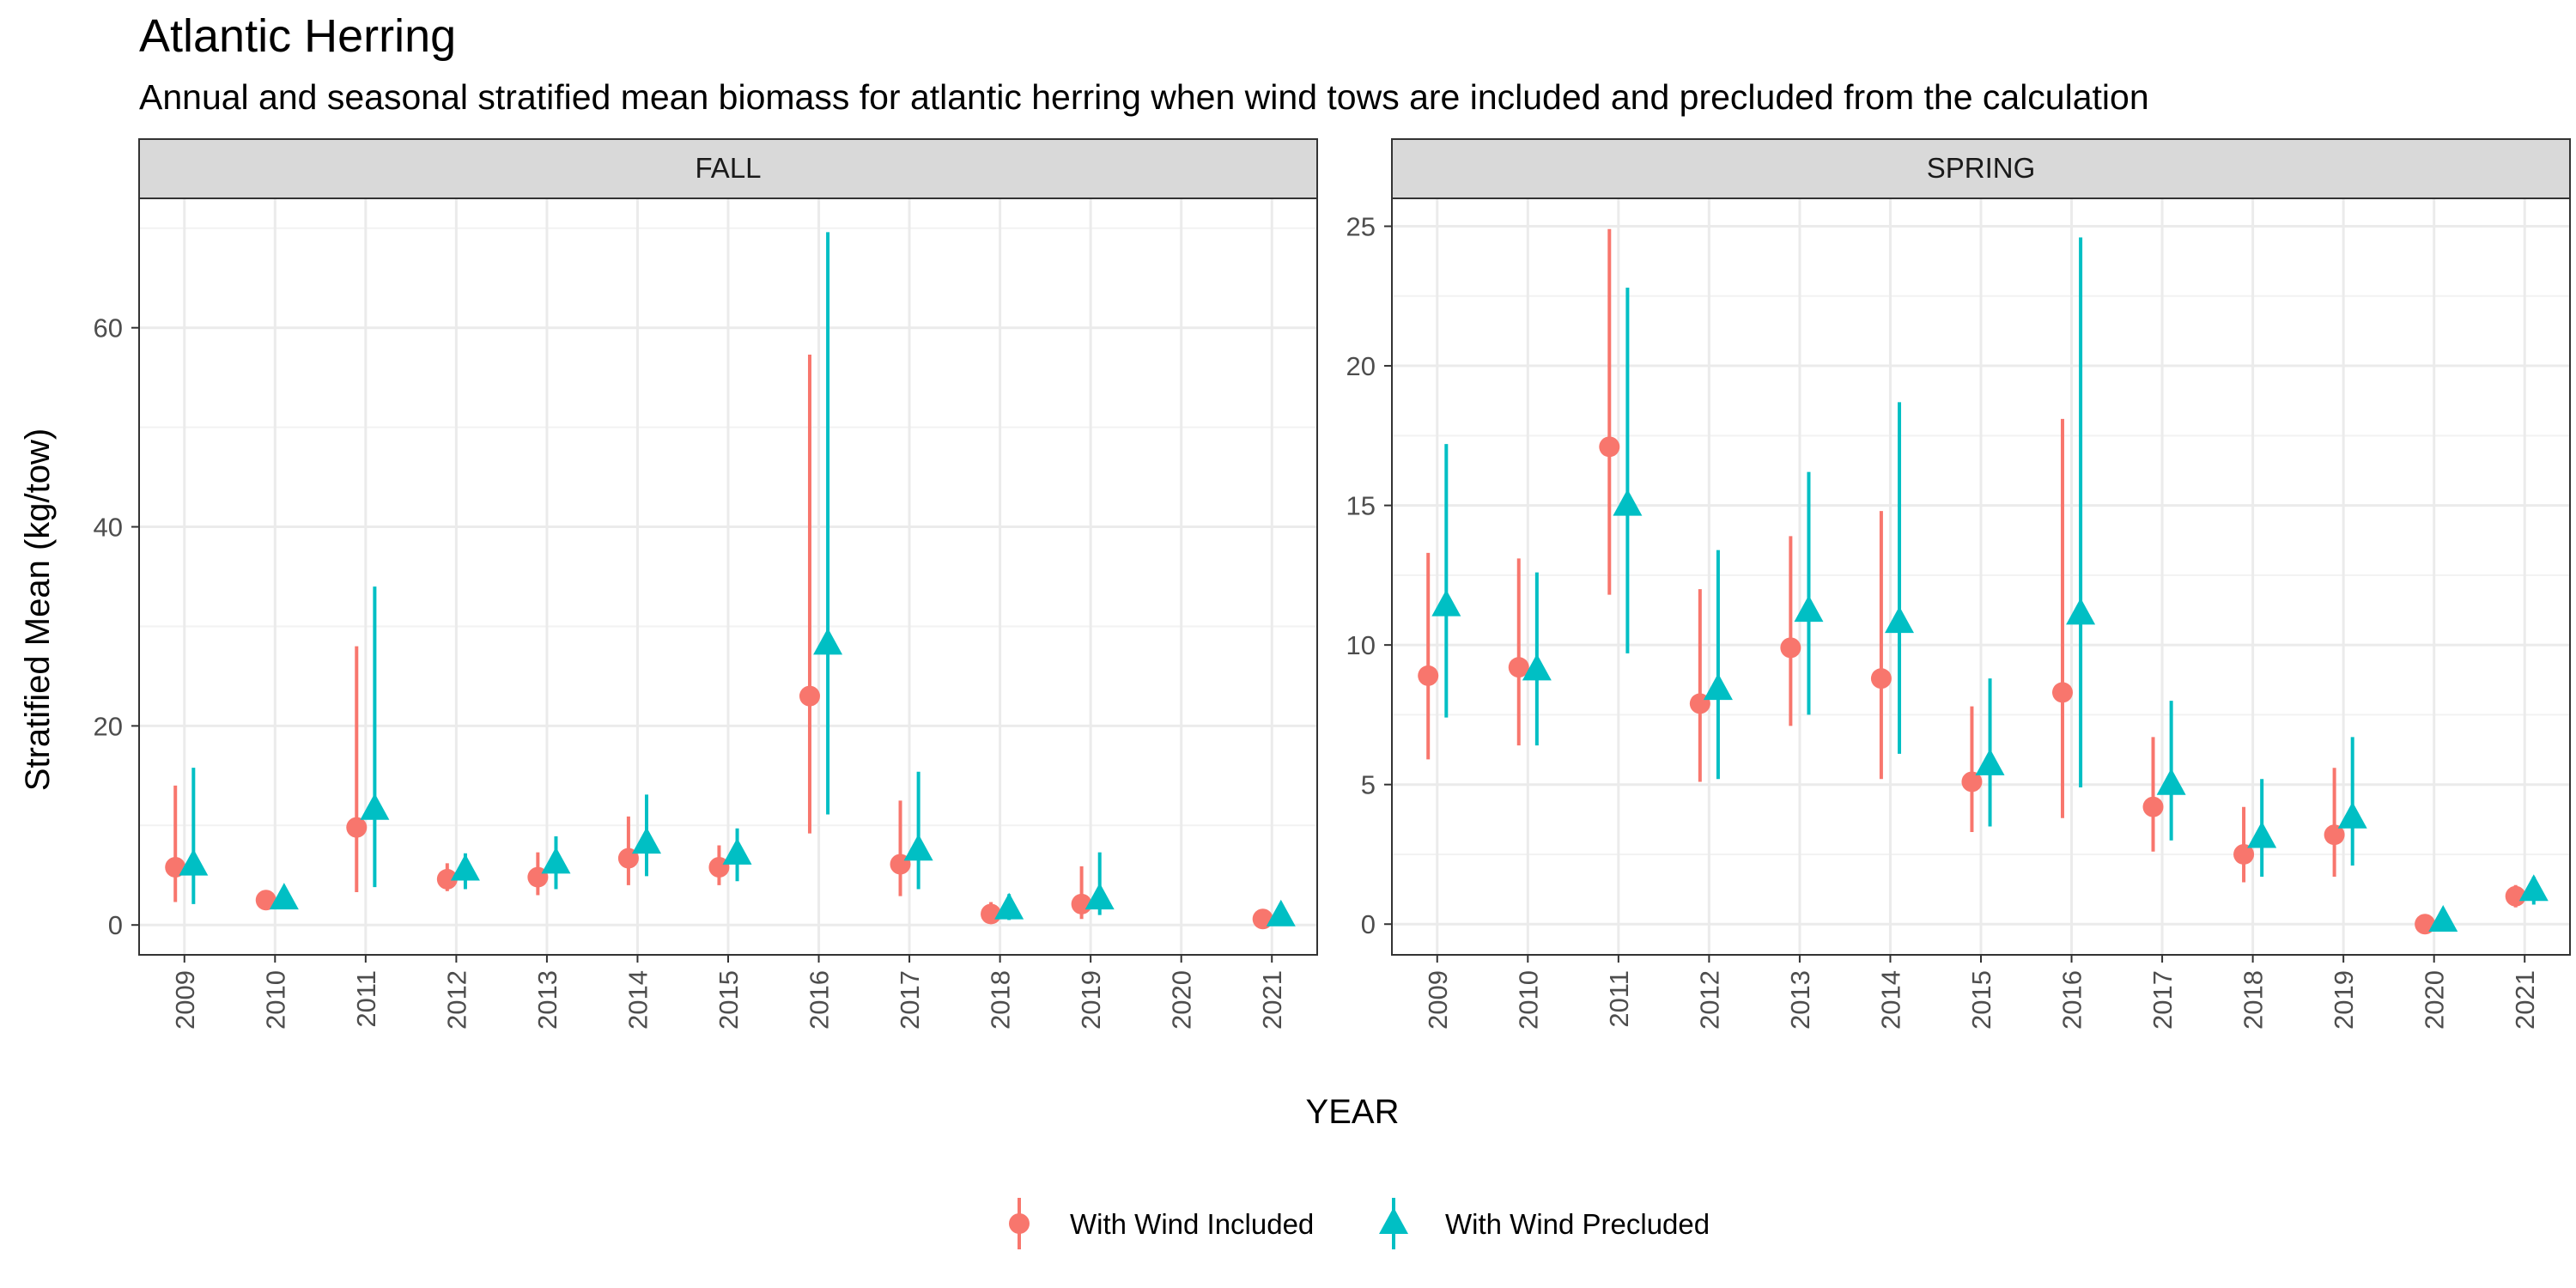  Describe the element at coordinates (1577, 1224) in the screenshot. I see `legend-label-precluded: With Wind Precluded` at that location.